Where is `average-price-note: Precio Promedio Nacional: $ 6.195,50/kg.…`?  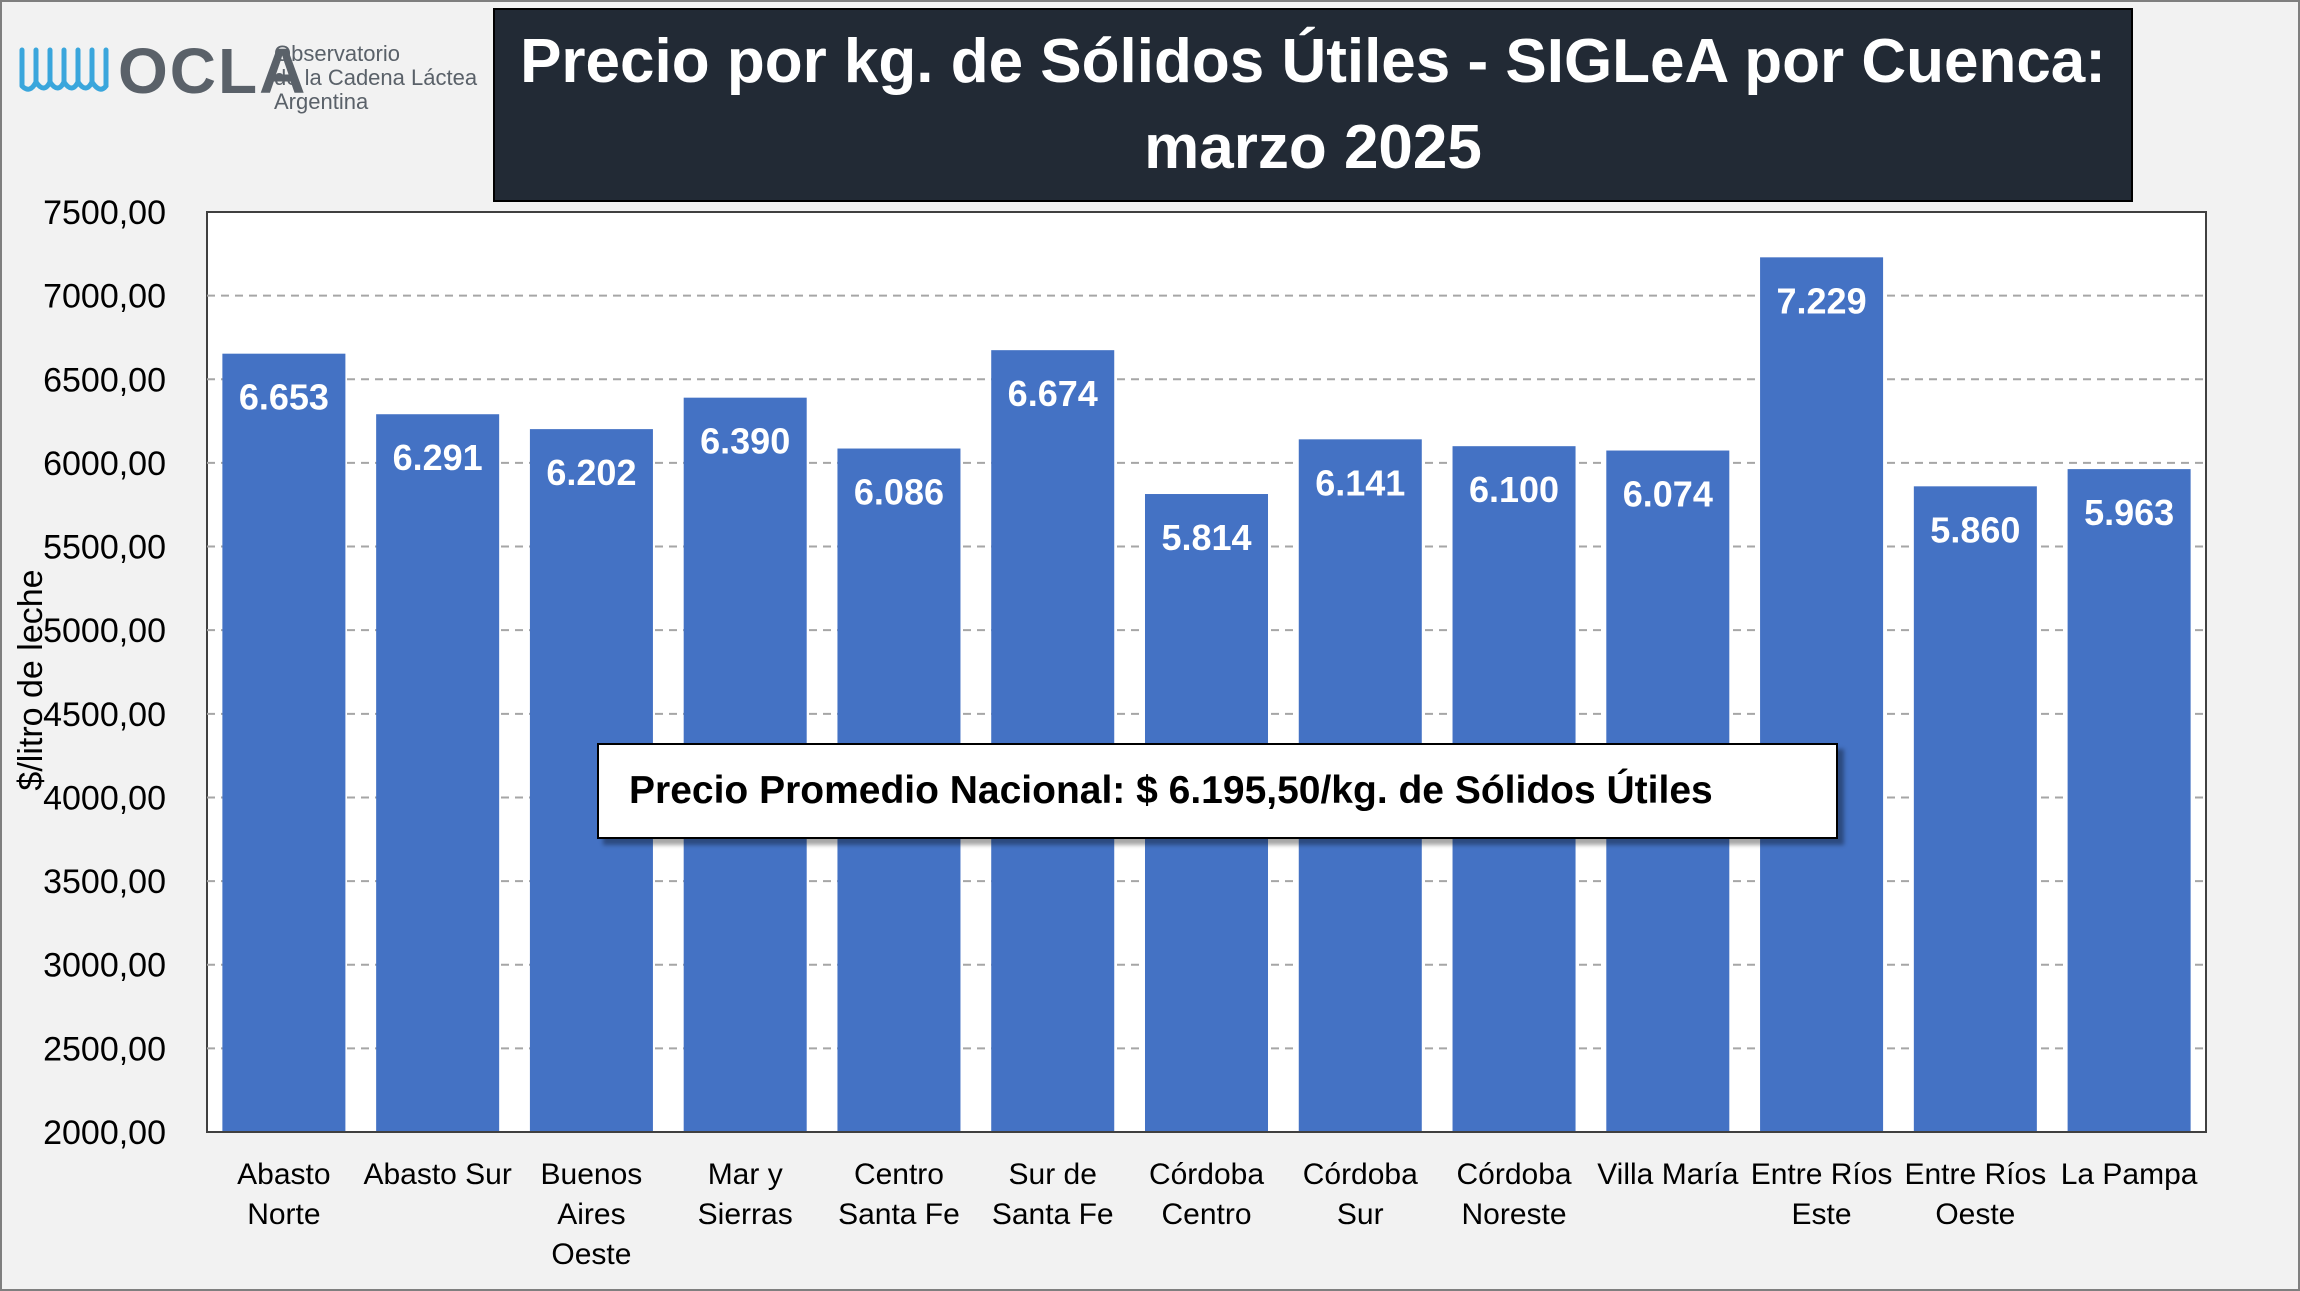 average-price-note: Precio Promedio Nacional: $ 6.195,50/kg.… is located at coordinates (1217, 791).